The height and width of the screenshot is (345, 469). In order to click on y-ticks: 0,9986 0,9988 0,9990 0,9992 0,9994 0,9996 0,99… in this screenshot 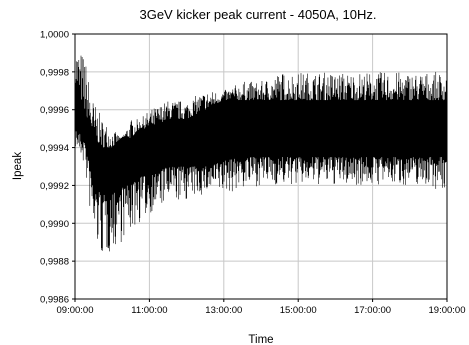, I will do `click(57, 168)`.